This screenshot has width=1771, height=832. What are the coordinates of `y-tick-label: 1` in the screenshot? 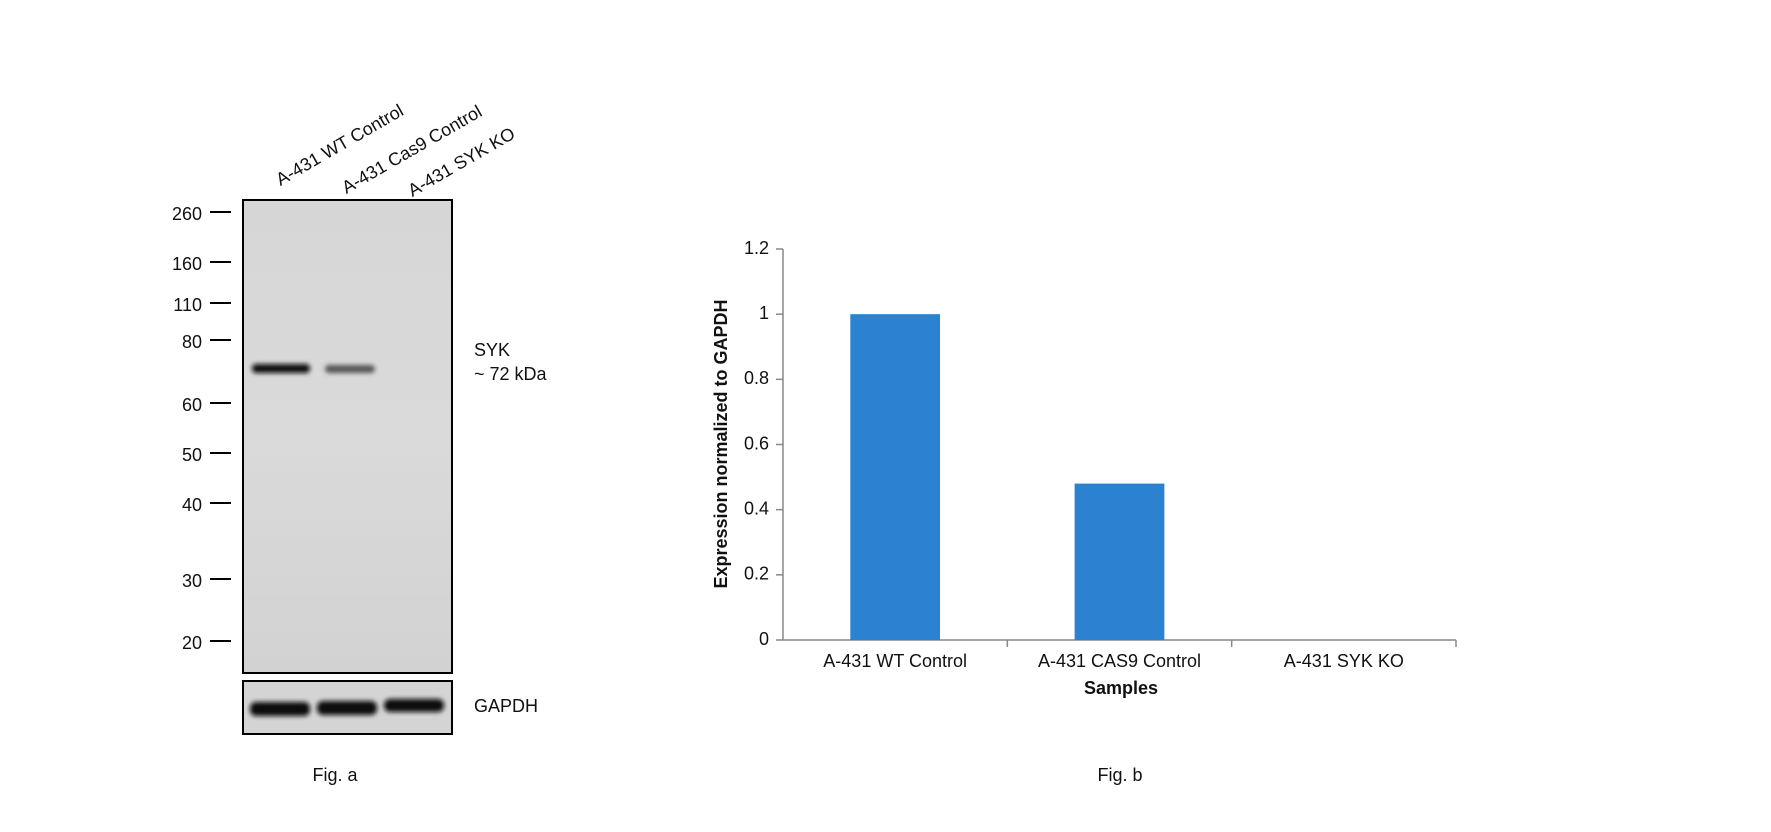 It's located at (764, 313).